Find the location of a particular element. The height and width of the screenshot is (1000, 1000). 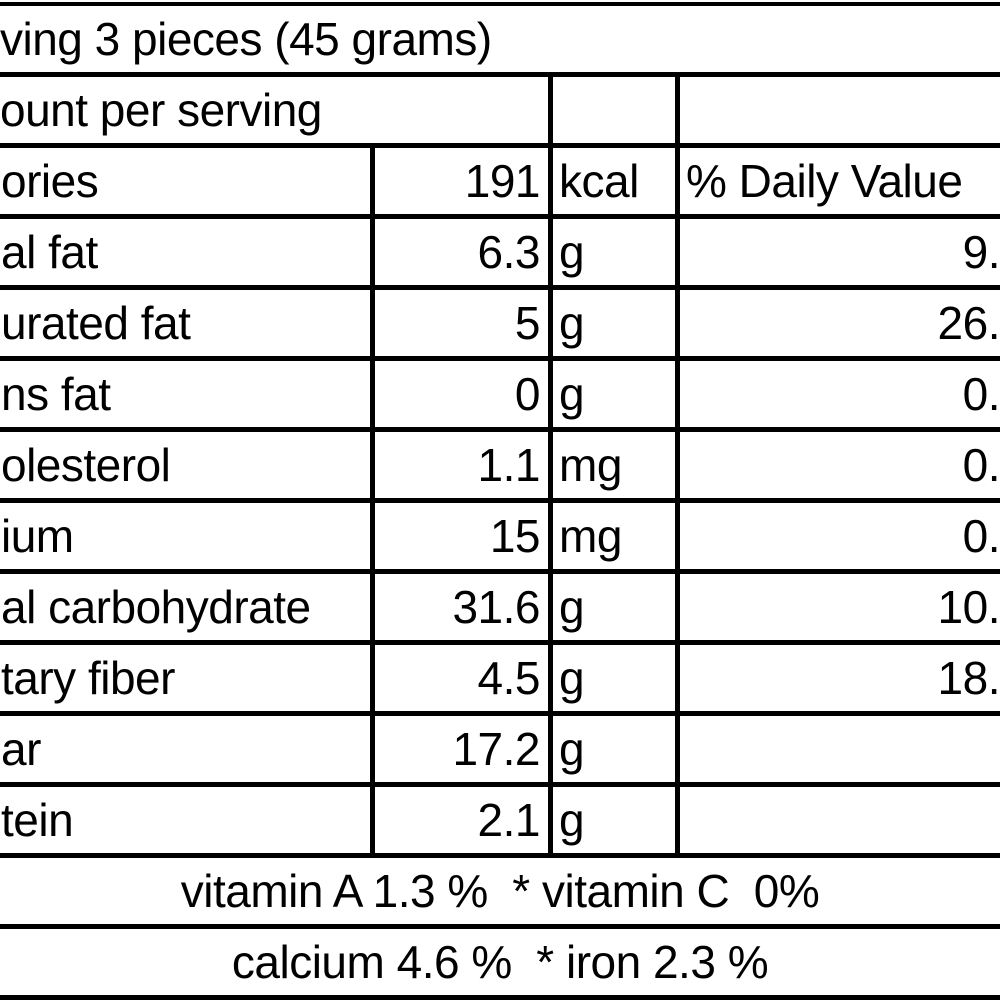

nutrient-amount: 4.5 is located at coordinates (464, 678).